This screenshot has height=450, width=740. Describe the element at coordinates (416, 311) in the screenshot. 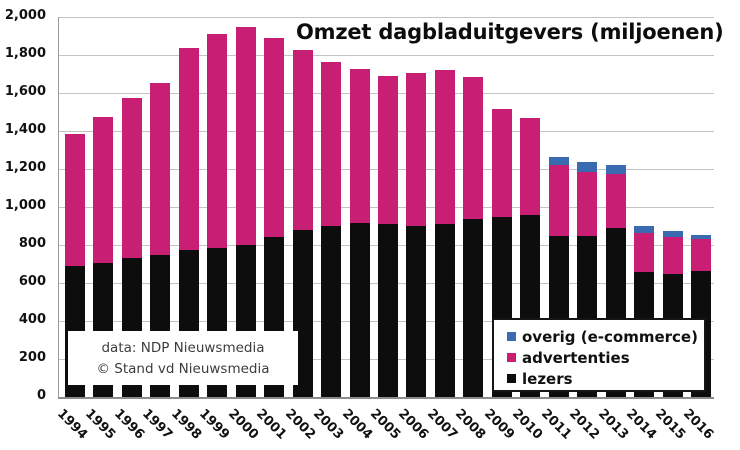

I see `bar-segment-lezers-2006` at that location.